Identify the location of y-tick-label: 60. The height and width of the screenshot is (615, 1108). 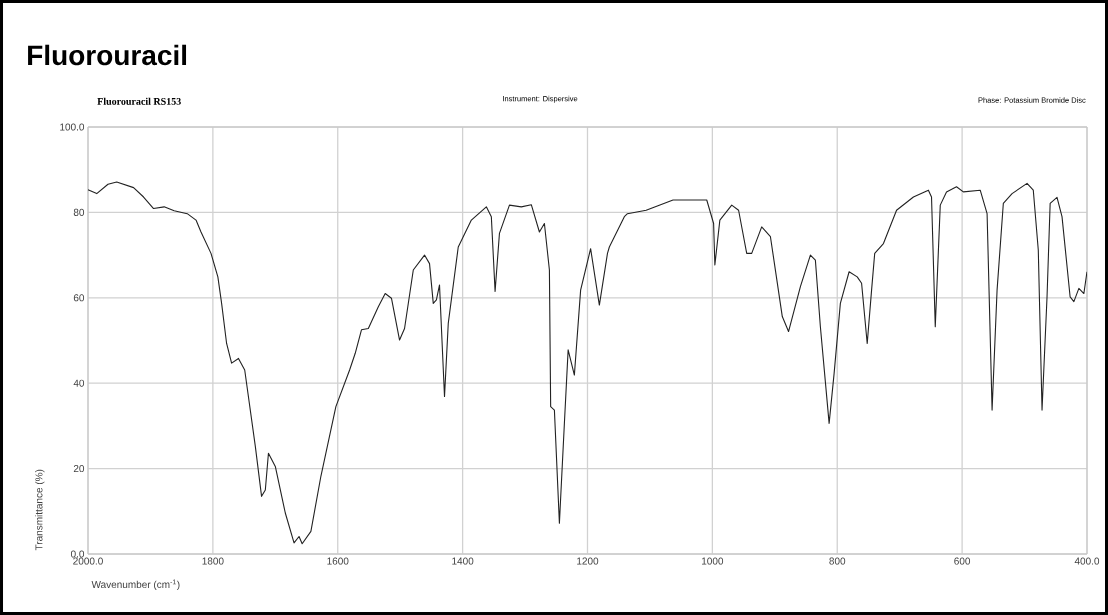
(79, 298).